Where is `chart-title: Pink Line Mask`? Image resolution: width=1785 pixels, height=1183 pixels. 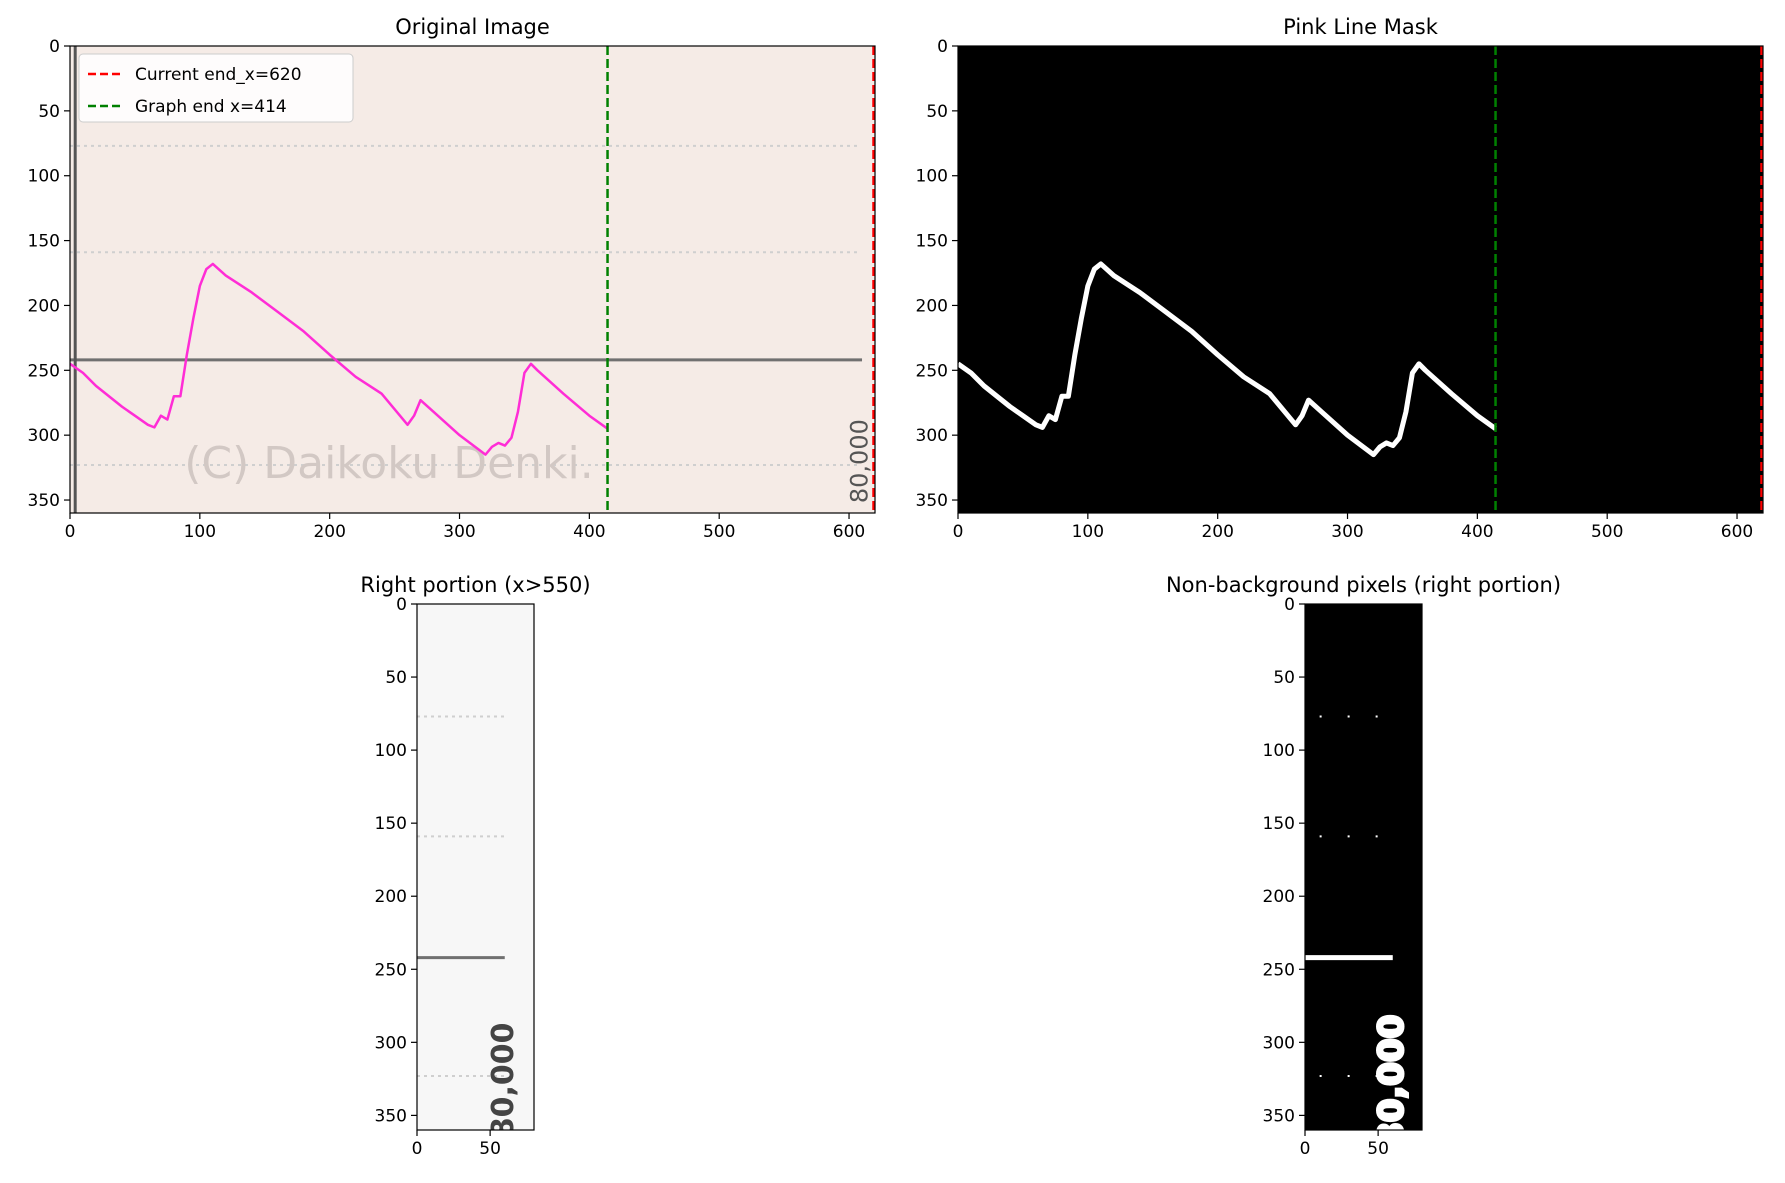
chart-title: Pink Line Mask is located at coordinates (1361, 27).